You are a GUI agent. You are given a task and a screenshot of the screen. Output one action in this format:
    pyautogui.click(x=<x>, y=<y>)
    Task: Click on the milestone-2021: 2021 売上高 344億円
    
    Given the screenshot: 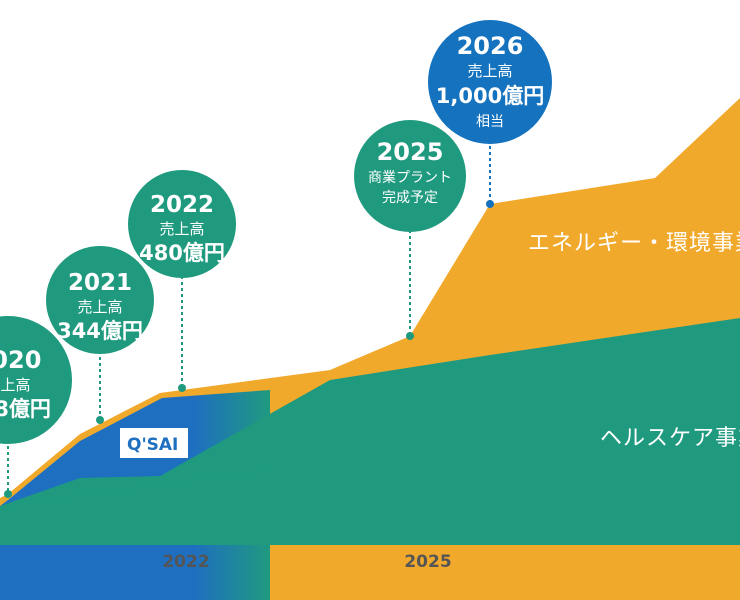 What is the action you would take?
    pyautogui.click(x=100, y=335)
    